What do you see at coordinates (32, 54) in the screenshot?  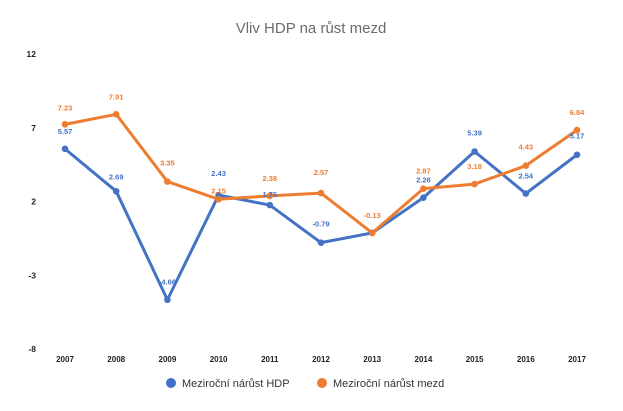 I see `y-tick-label: 12` at bounding box center [32, 54].